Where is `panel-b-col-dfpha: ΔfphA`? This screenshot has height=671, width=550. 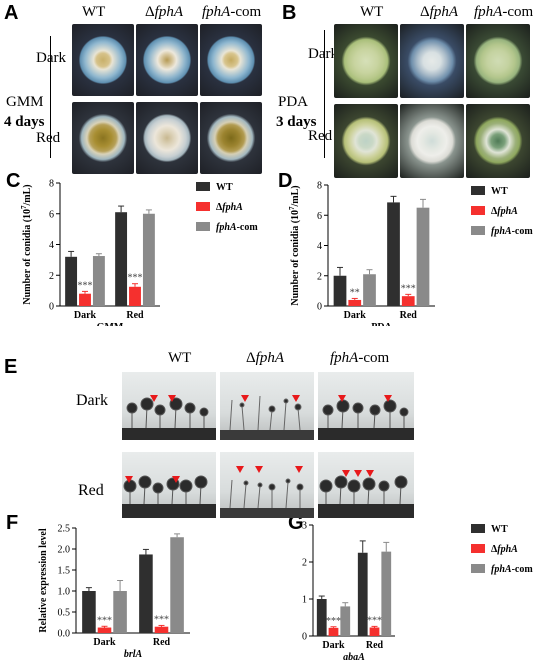
panel-b-col-dfpha: ΔfphA is located at coordinates (439, 12).